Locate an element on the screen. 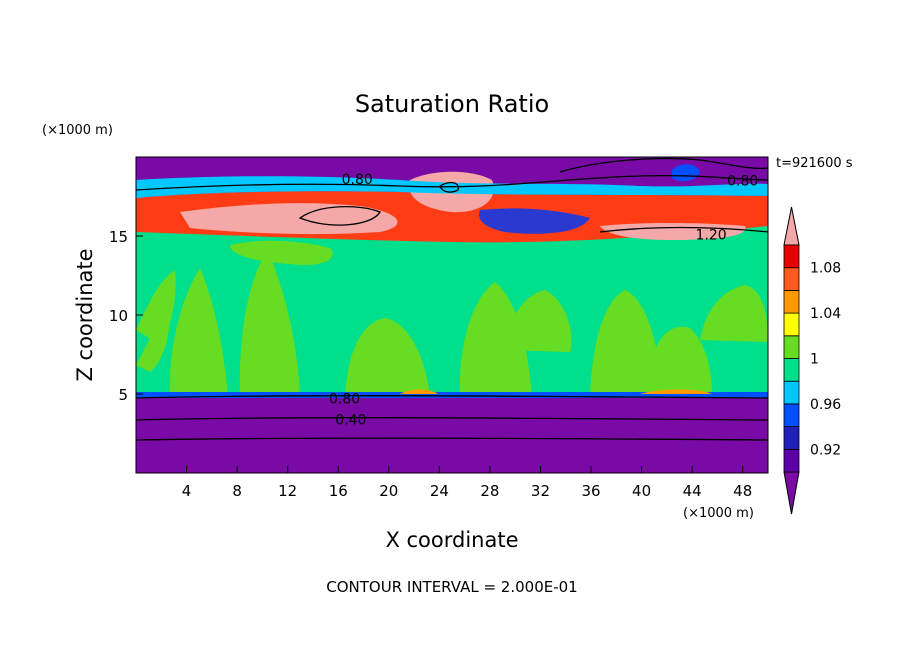 This screenshot has height=654, width=904. colorbar-tick-label: 1.04 is located at coordinates (825, 314).